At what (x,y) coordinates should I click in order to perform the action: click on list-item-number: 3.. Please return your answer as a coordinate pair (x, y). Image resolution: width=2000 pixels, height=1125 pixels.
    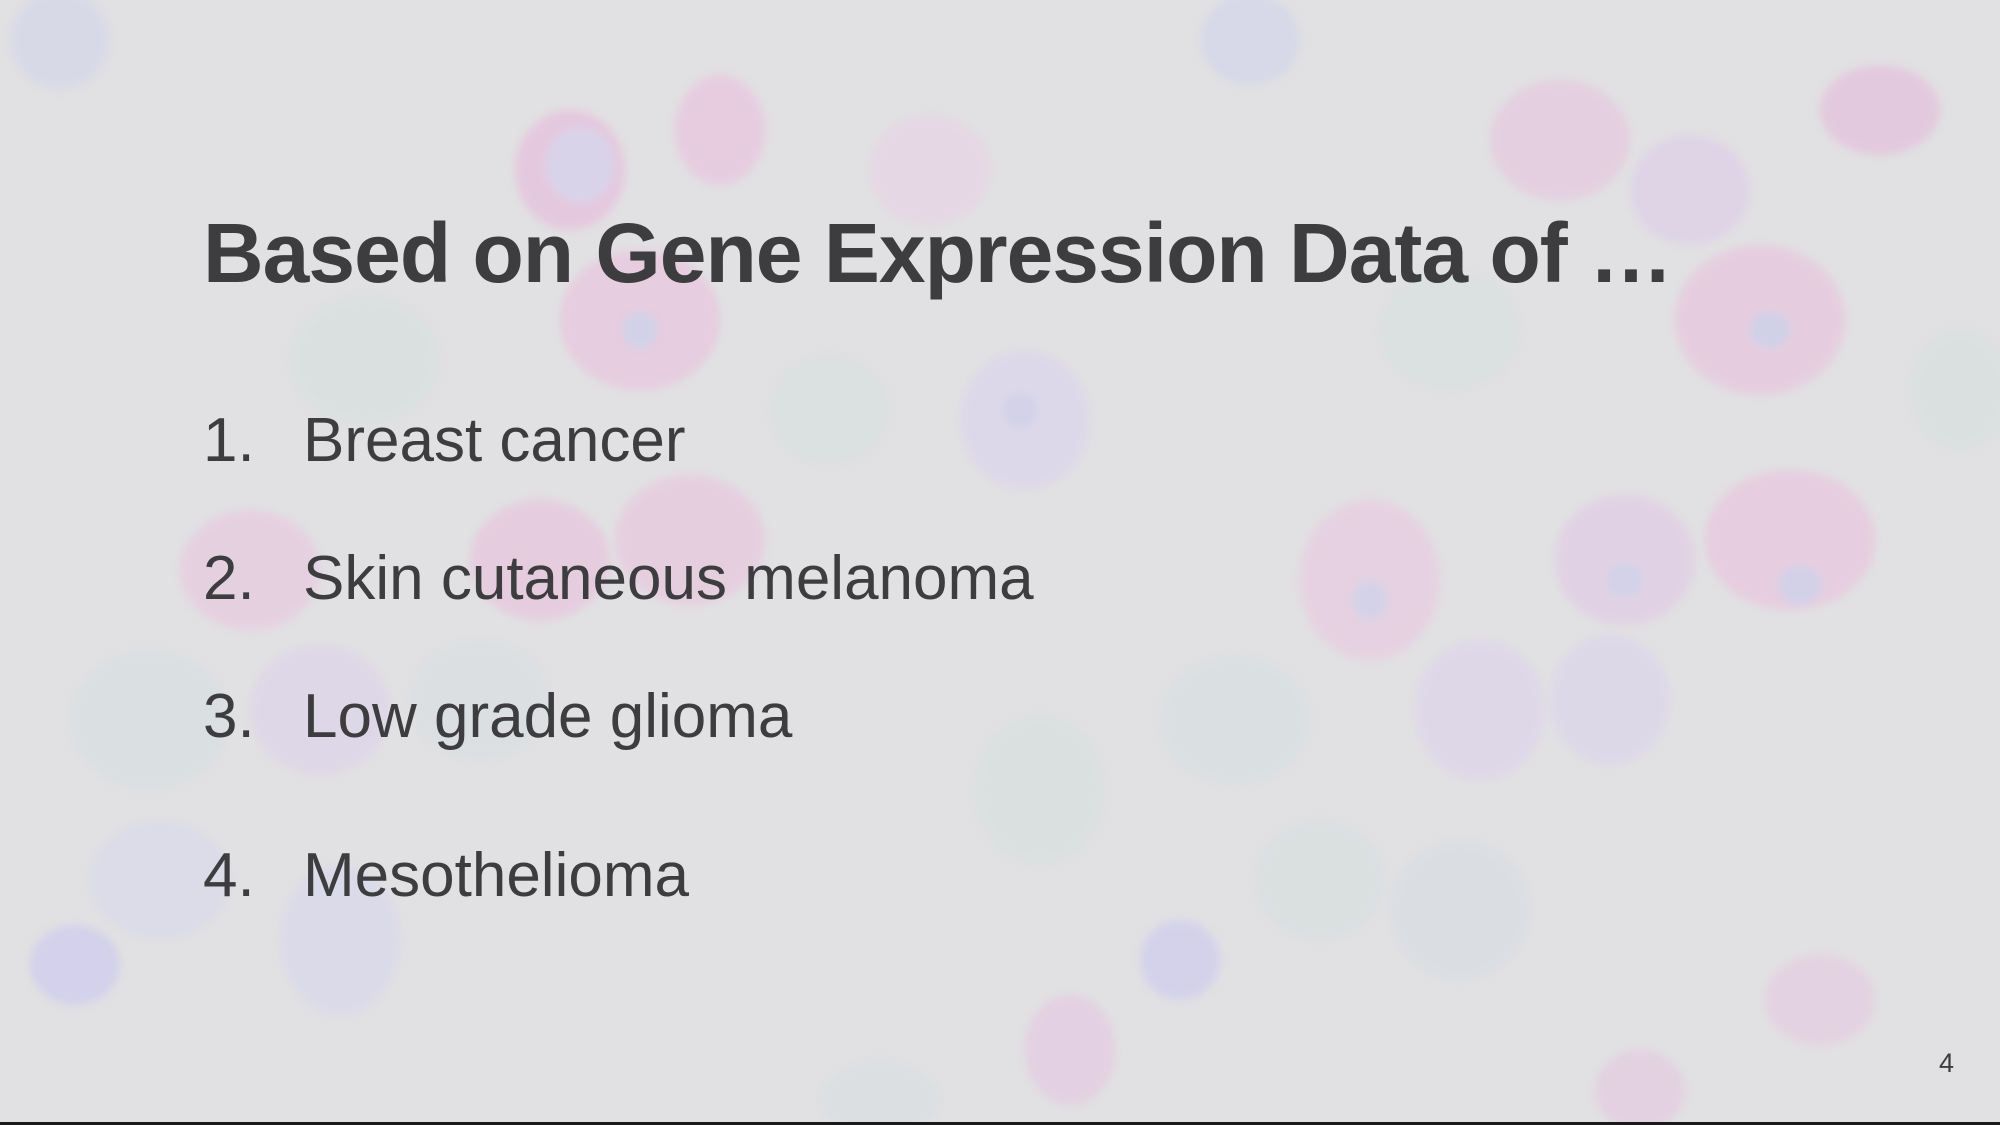
    Looking at the image, I should click on (229, 716).